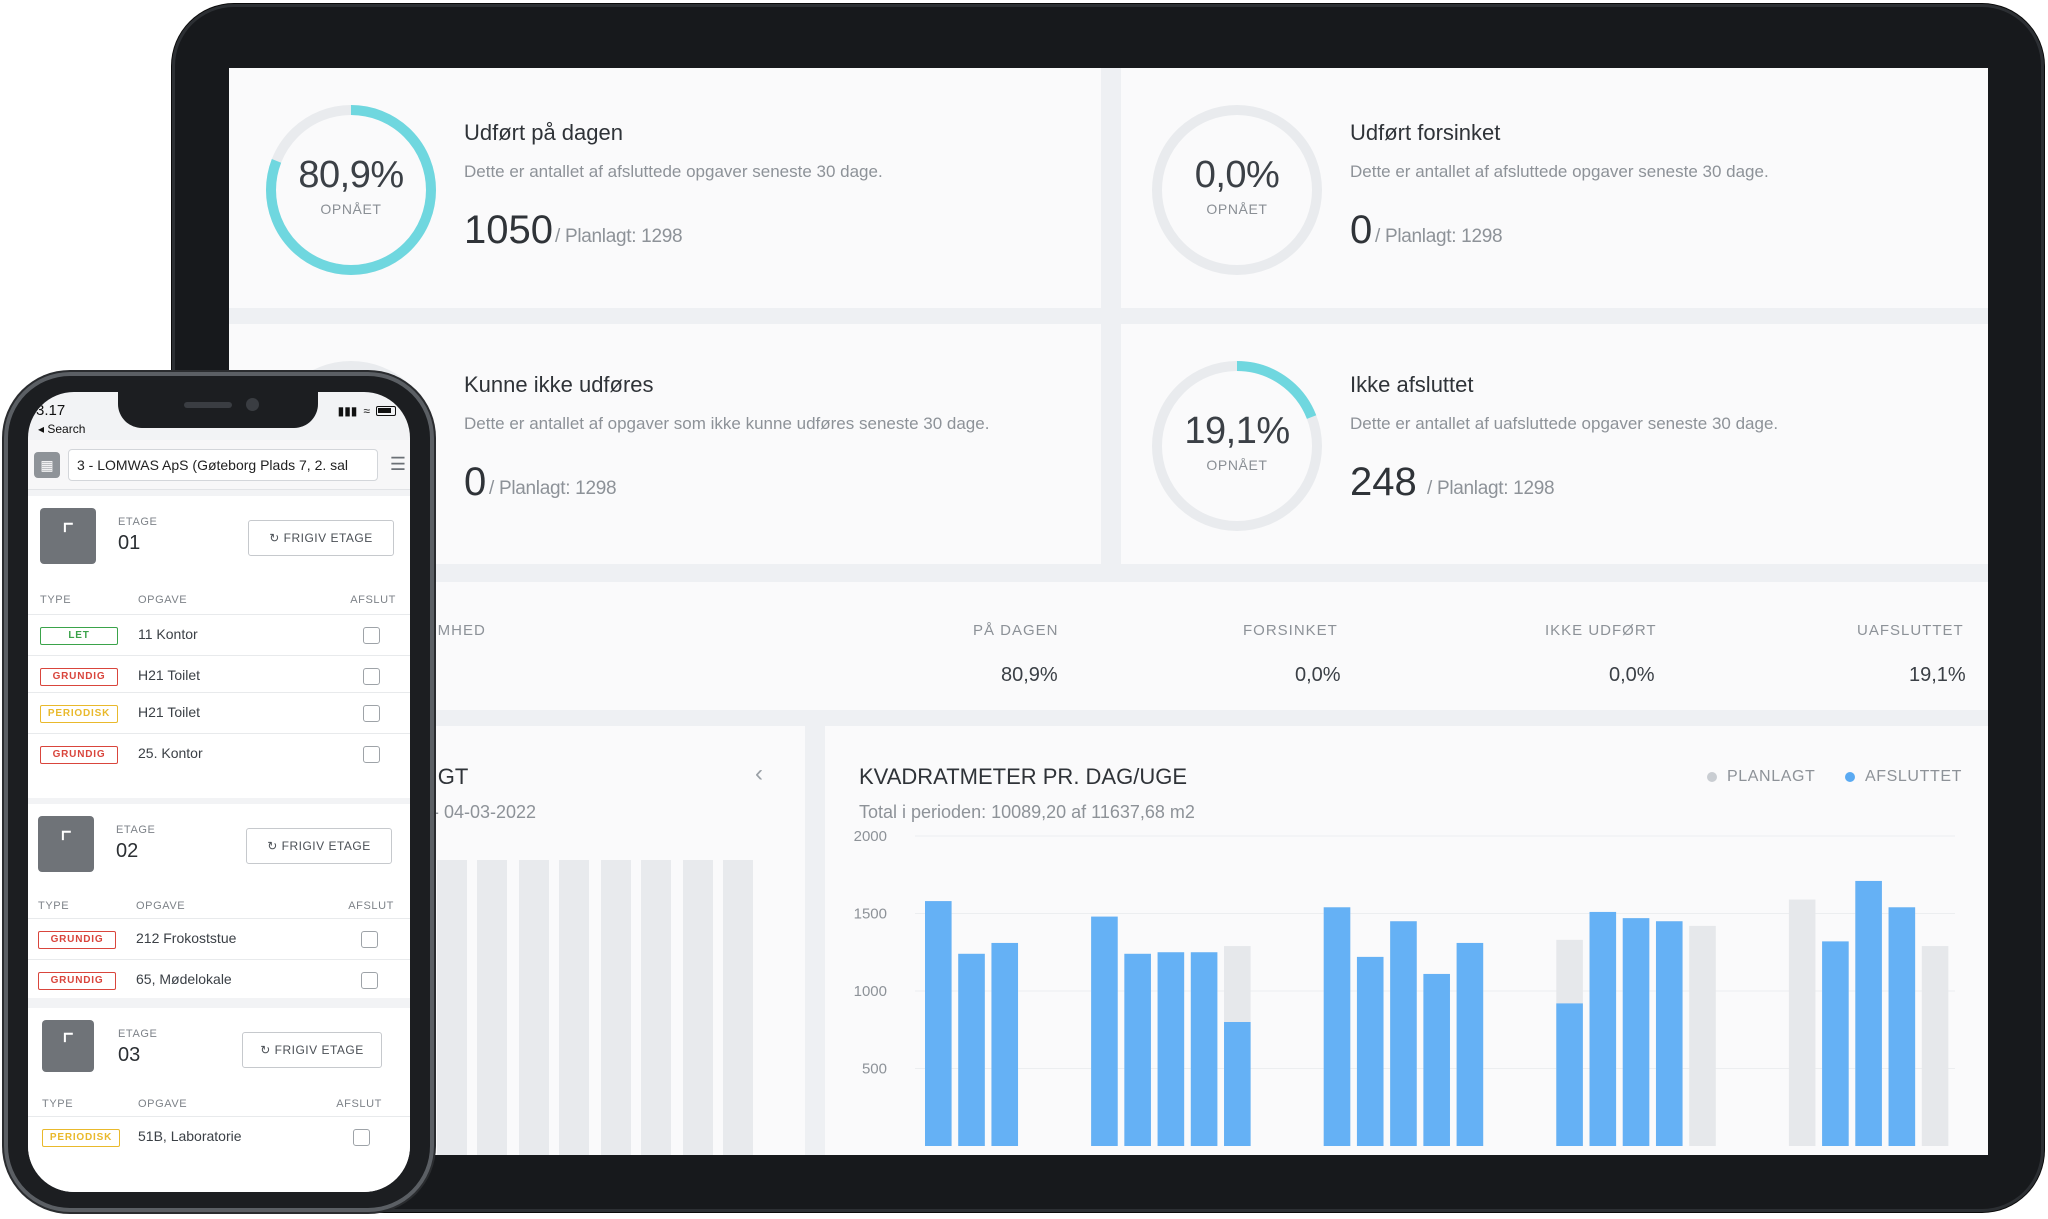 The image size is (2048, 1219). I want to click on menu-icon: ☰, so click(397, 464).